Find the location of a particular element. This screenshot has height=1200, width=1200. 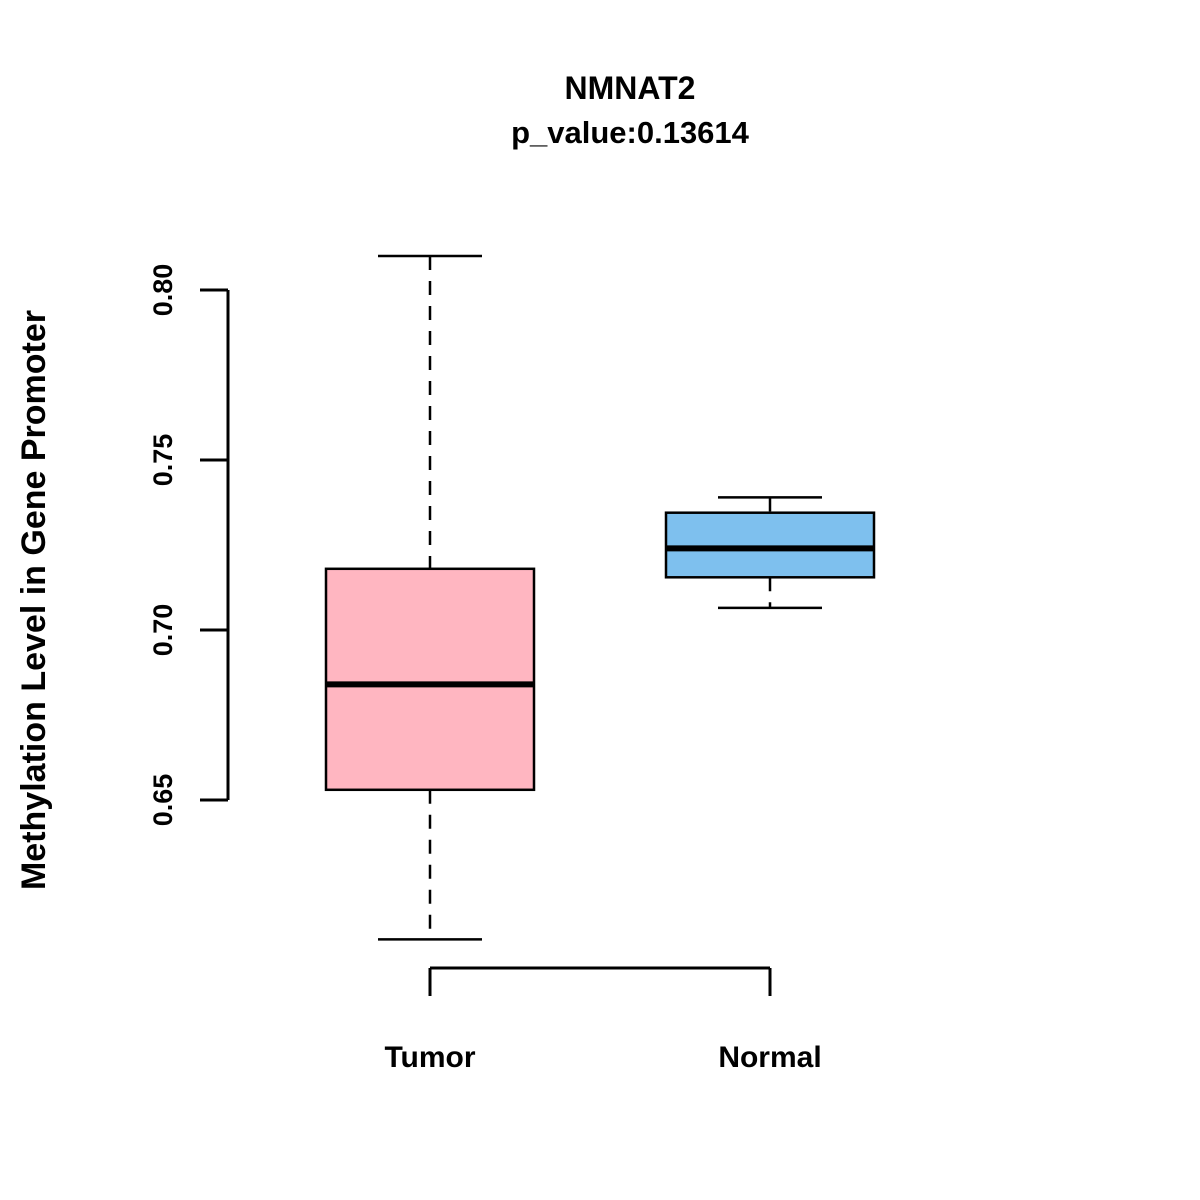

y-tick-label: 0.70 is located at coordinates (163, 630).